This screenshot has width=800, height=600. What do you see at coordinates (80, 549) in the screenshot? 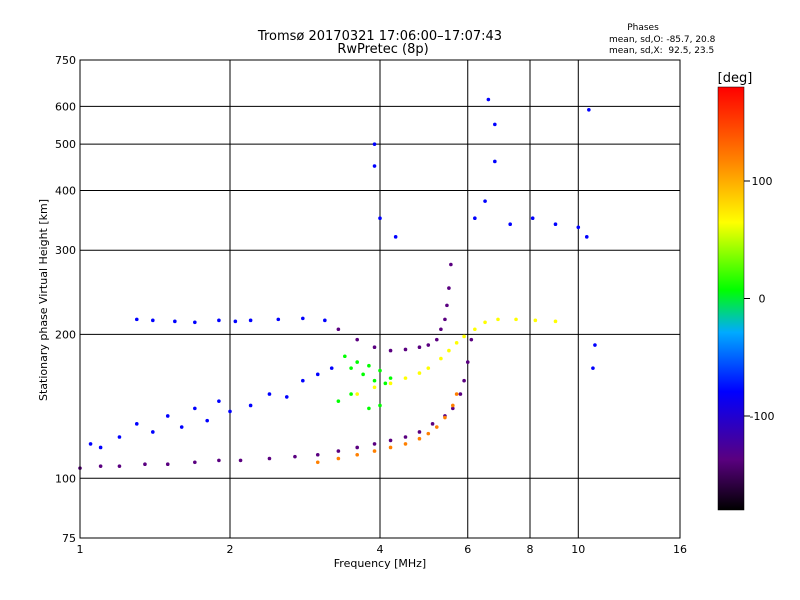
I see `x-tick-label: 1` at bounding box center [80, 549].